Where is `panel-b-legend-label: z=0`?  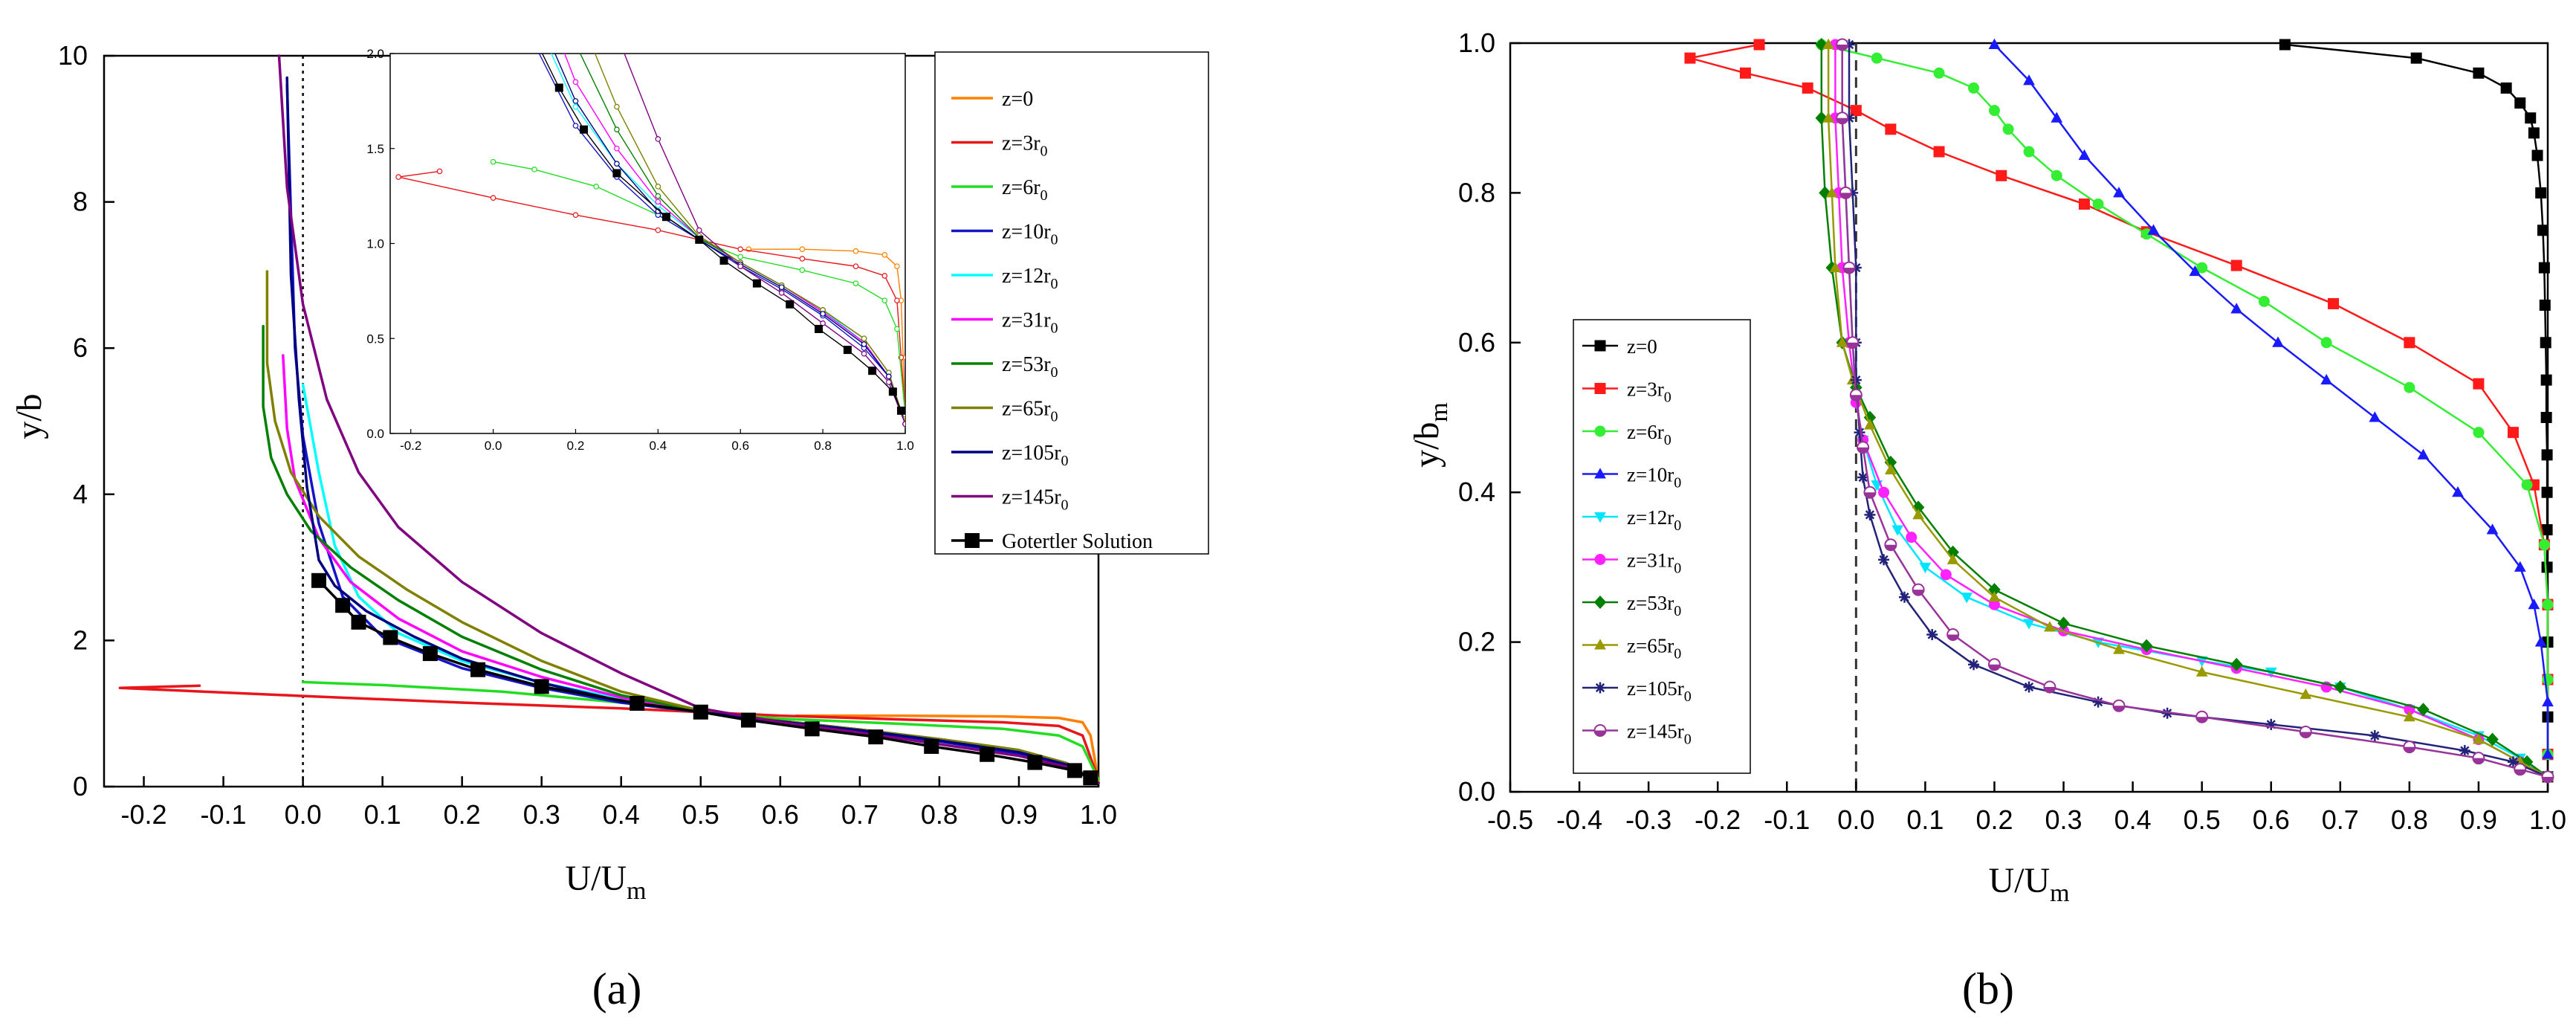
panel-b-legend-label: z=0 is located at coordinates (1642, 346).